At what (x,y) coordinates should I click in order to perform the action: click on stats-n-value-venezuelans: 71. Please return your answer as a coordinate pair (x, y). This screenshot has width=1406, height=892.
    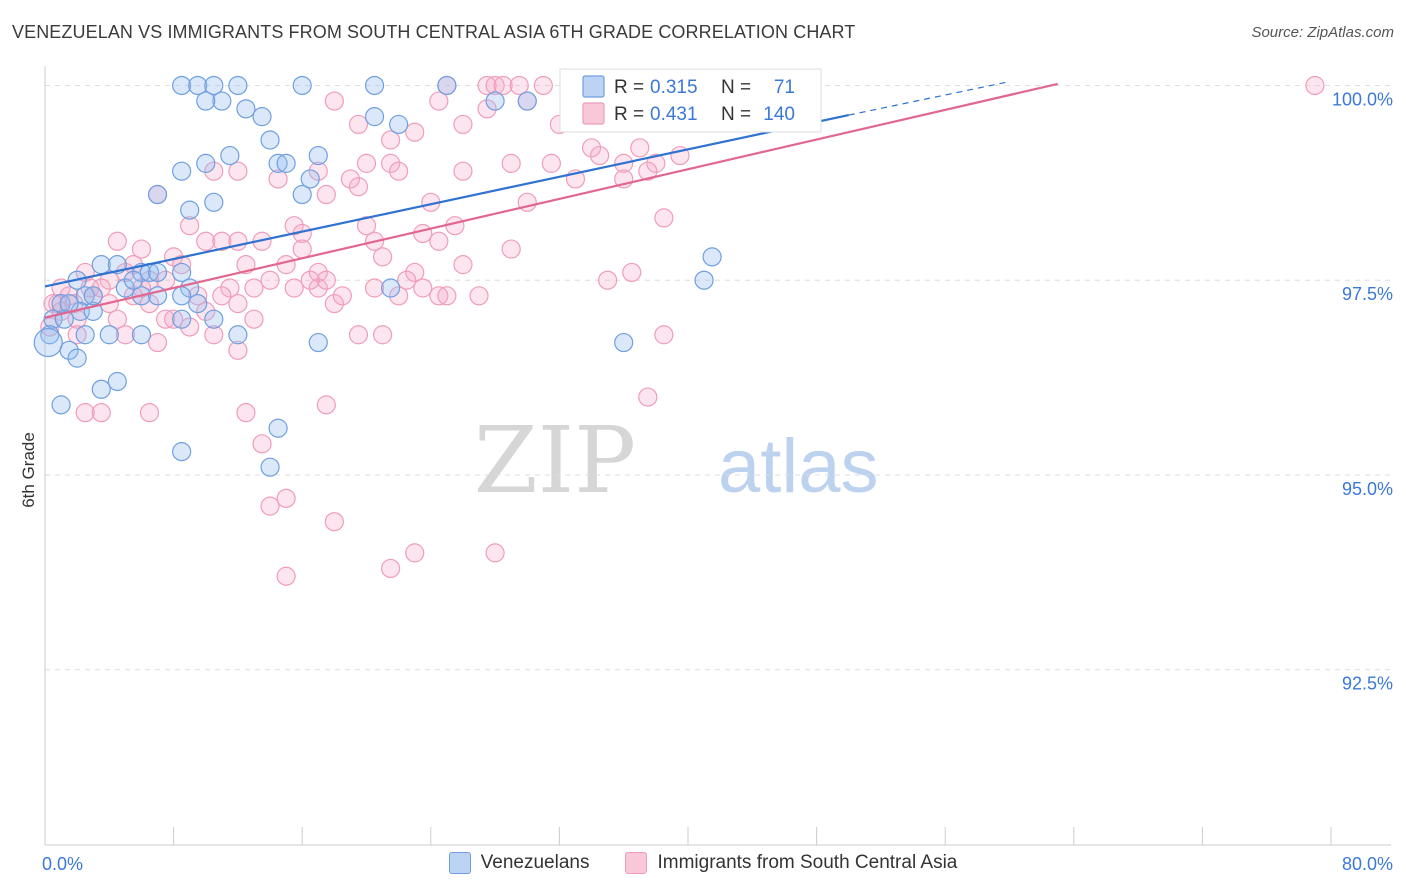
    Looking at the image, I should click on (784, 87).